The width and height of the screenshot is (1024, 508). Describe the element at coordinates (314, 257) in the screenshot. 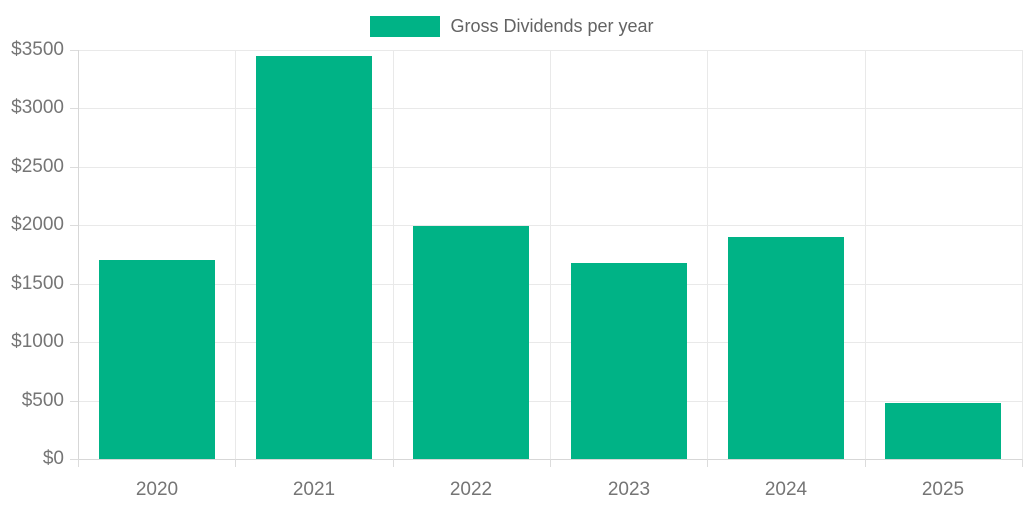

I see `bar-2021` at that location.